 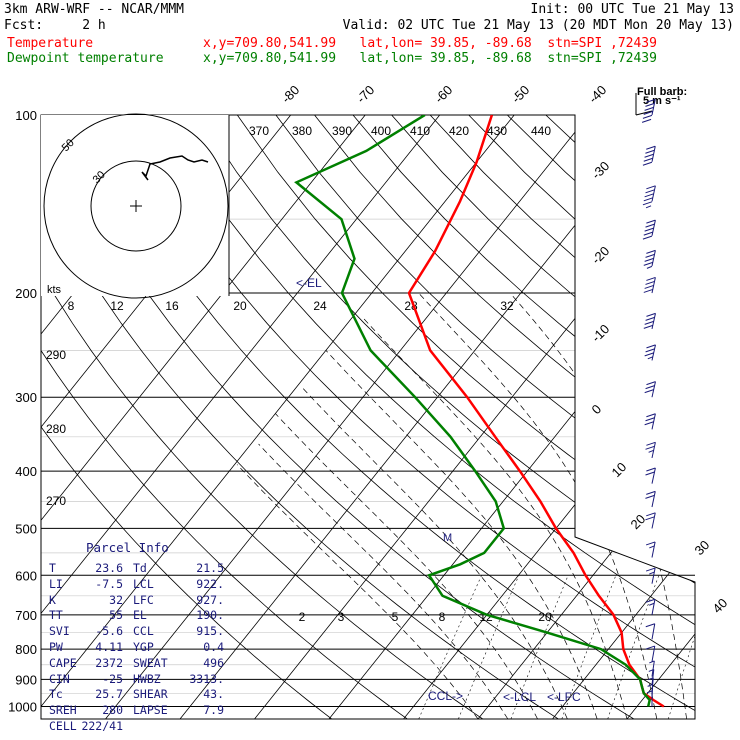 What do you see at coordinates (210, 615) in the screenshot?
I see `parcel-param-value: 190.` at bounding box center [210, 615].